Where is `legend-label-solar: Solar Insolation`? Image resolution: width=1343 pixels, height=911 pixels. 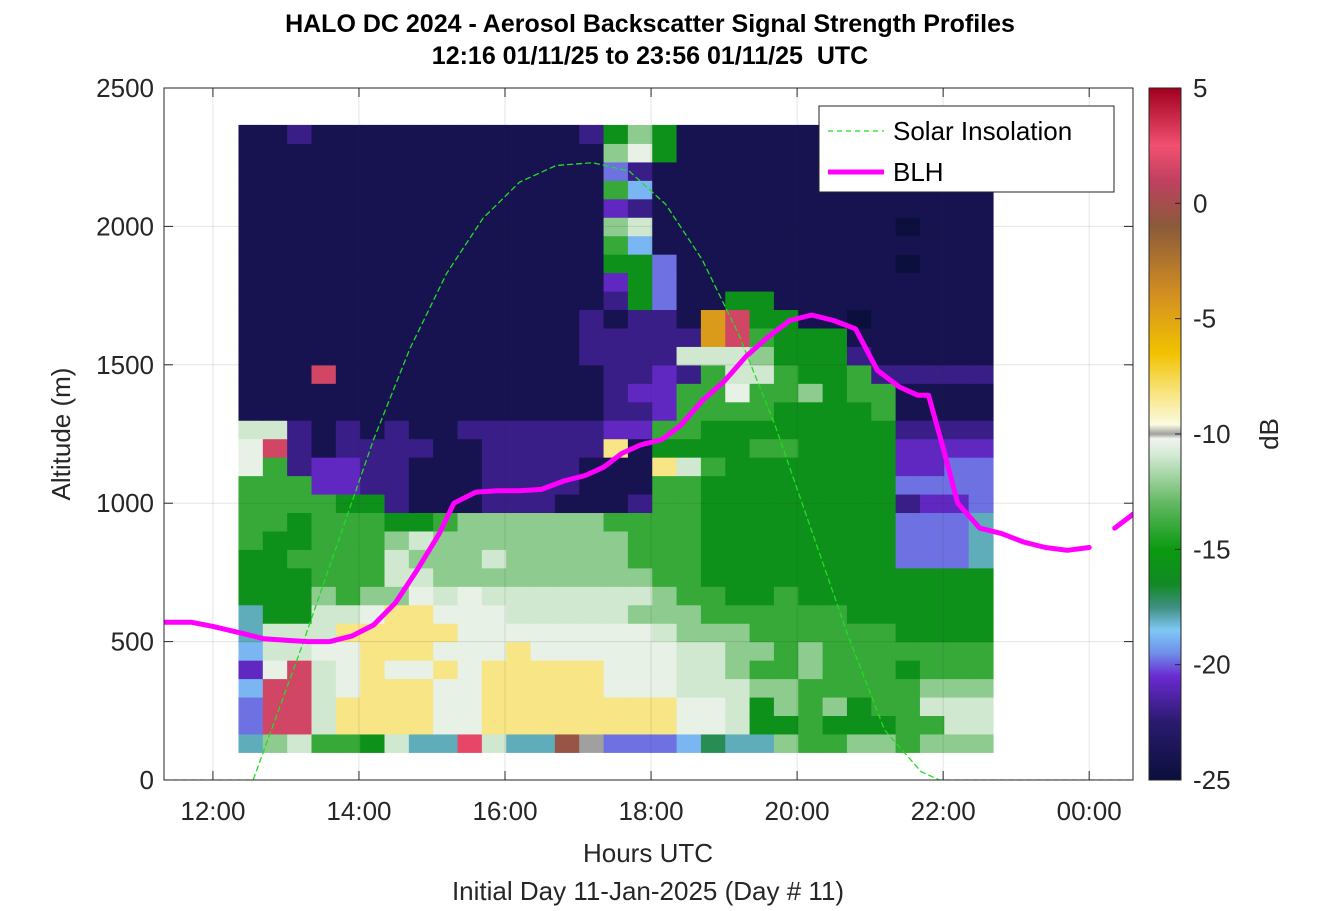 legend-label-solar: Solar Insolation is located at coordinates (982, 131).